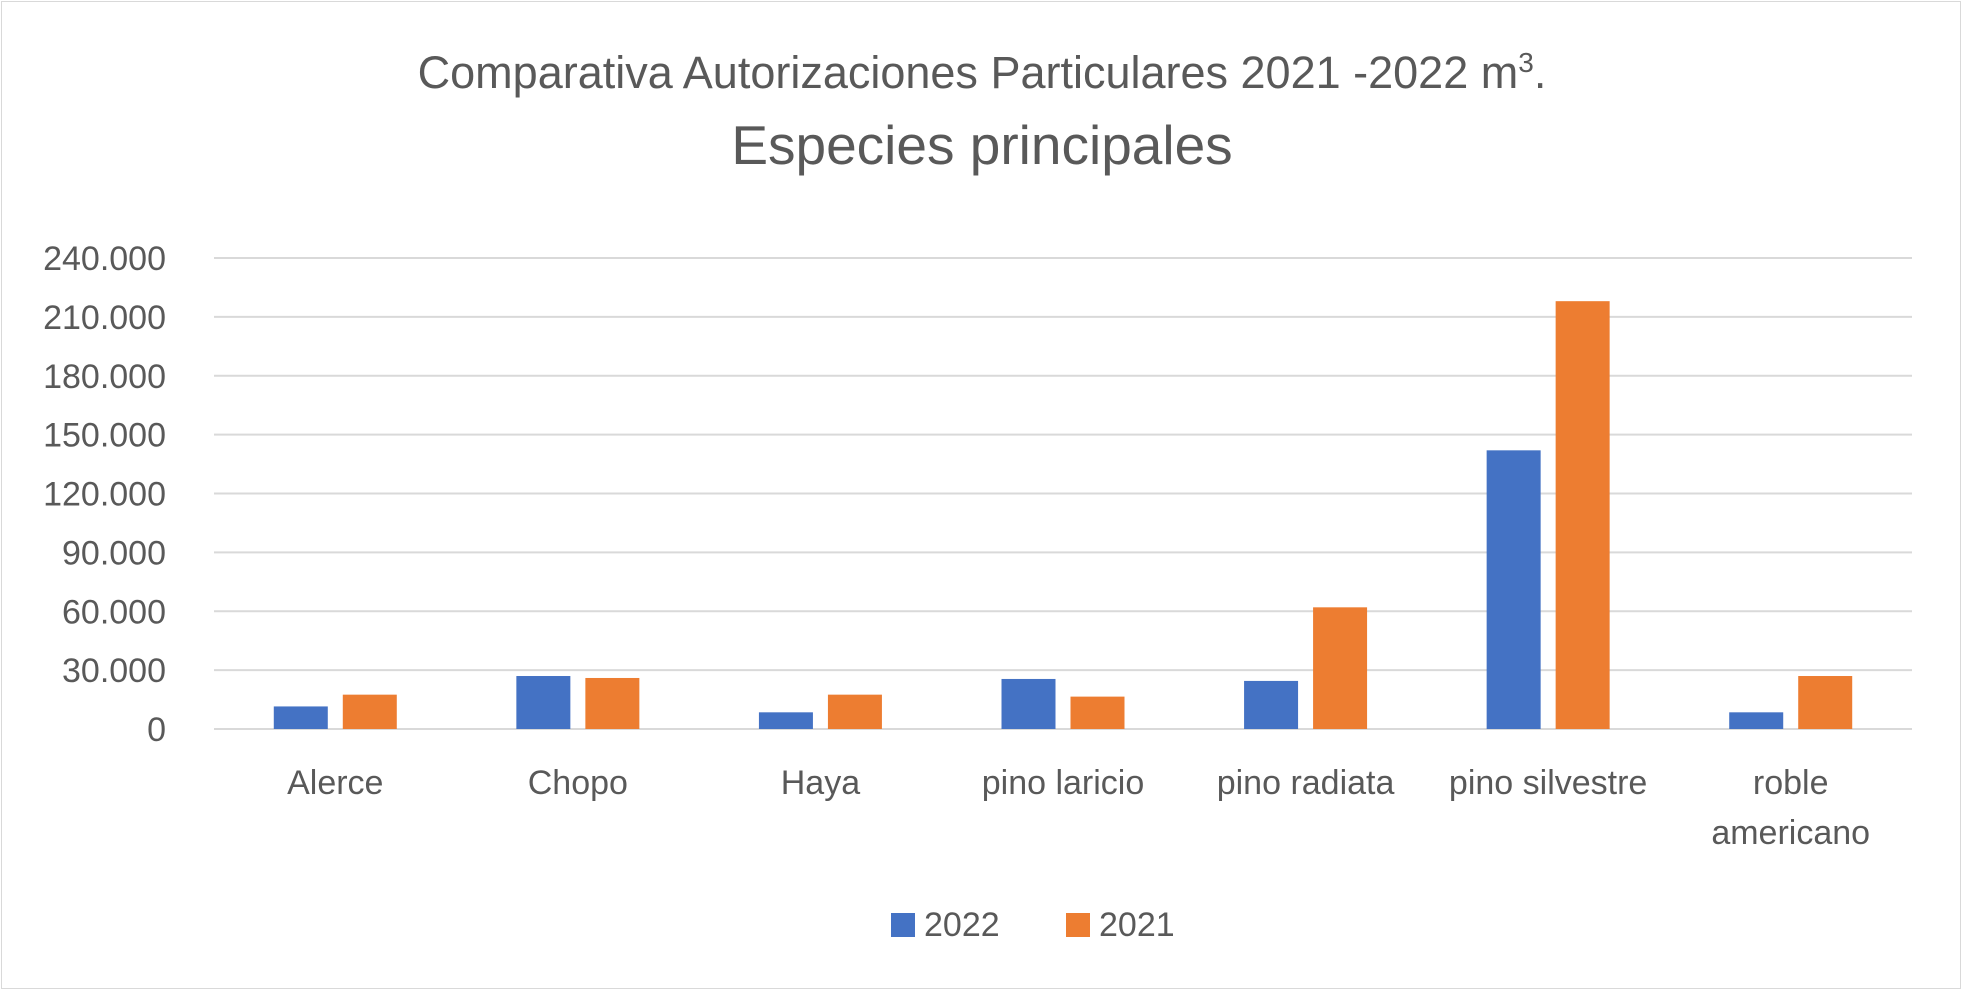 This screenshot has height=992, width=1964. I want to click on y-tick-label: 60.000, so click(114, 612).